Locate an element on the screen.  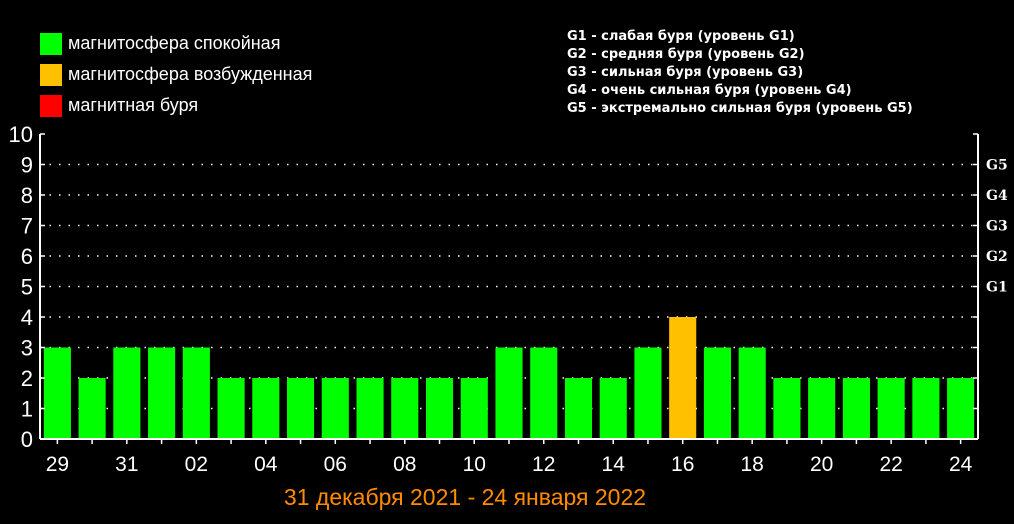
y-tick-label: 4 is located at coordinates (27, 317).